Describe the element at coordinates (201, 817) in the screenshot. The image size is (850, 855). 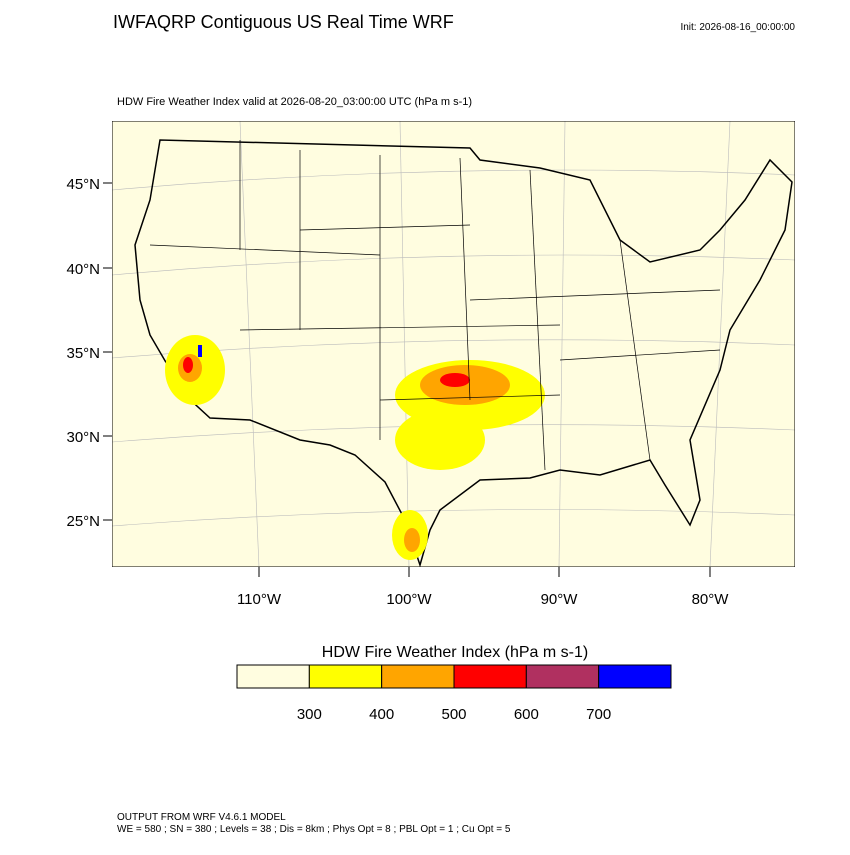
I see `footer-line: OUTPUT FROM WRF V4.6.1 MODEL` at that location.